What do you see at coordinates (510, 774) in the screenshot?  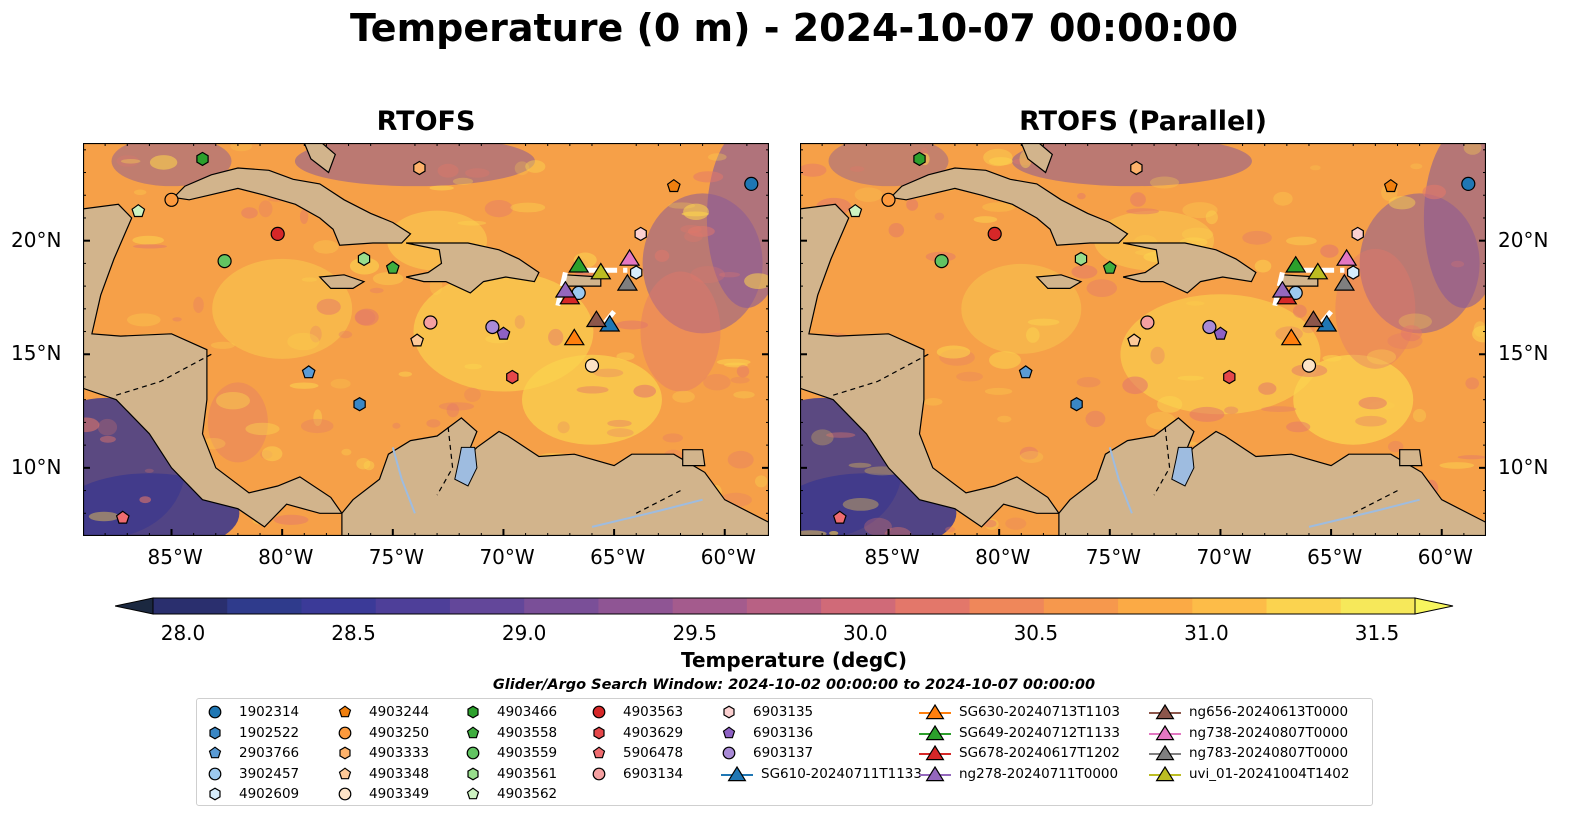 I see `legend-item: 4903561` at bounding box center [510, 774].